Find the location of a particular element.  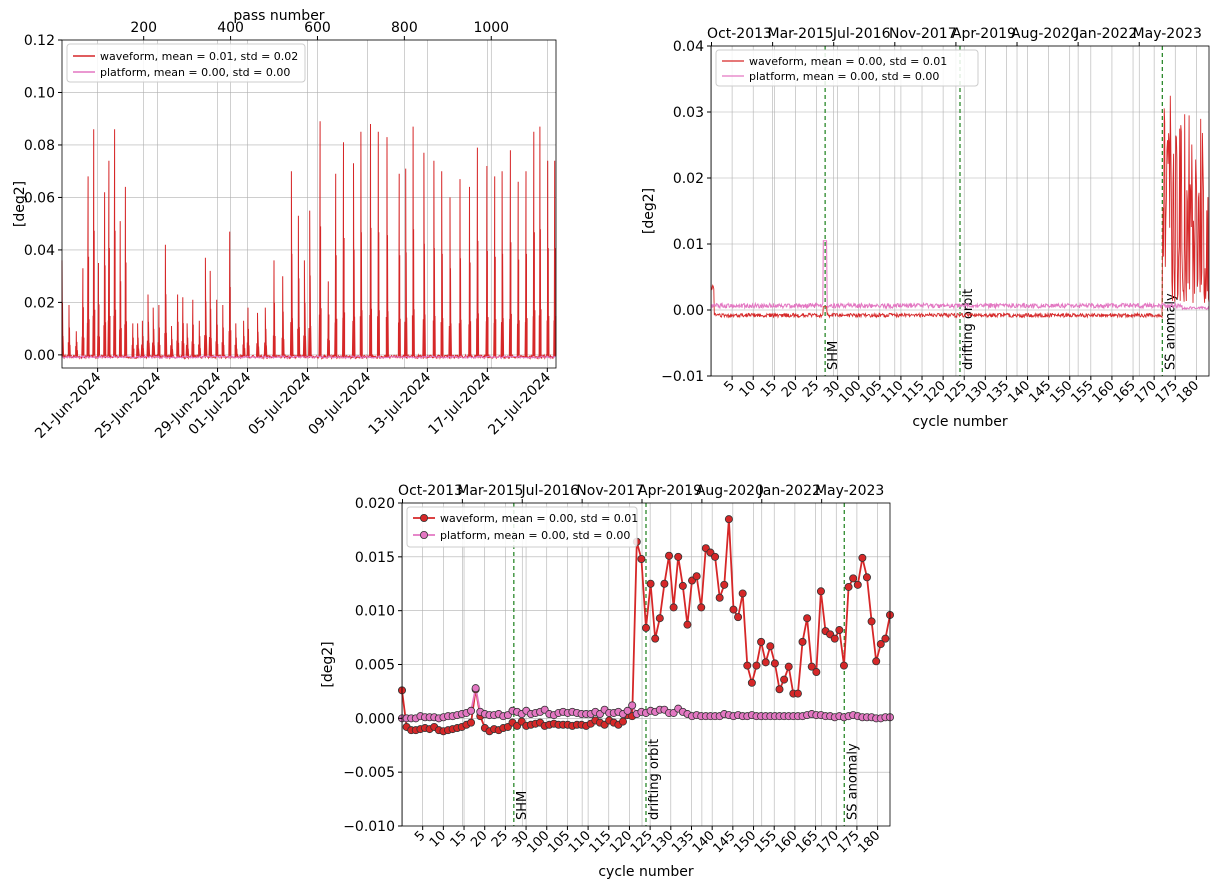

y-tick-label: 0.000 is located at coordinates (375, 719).